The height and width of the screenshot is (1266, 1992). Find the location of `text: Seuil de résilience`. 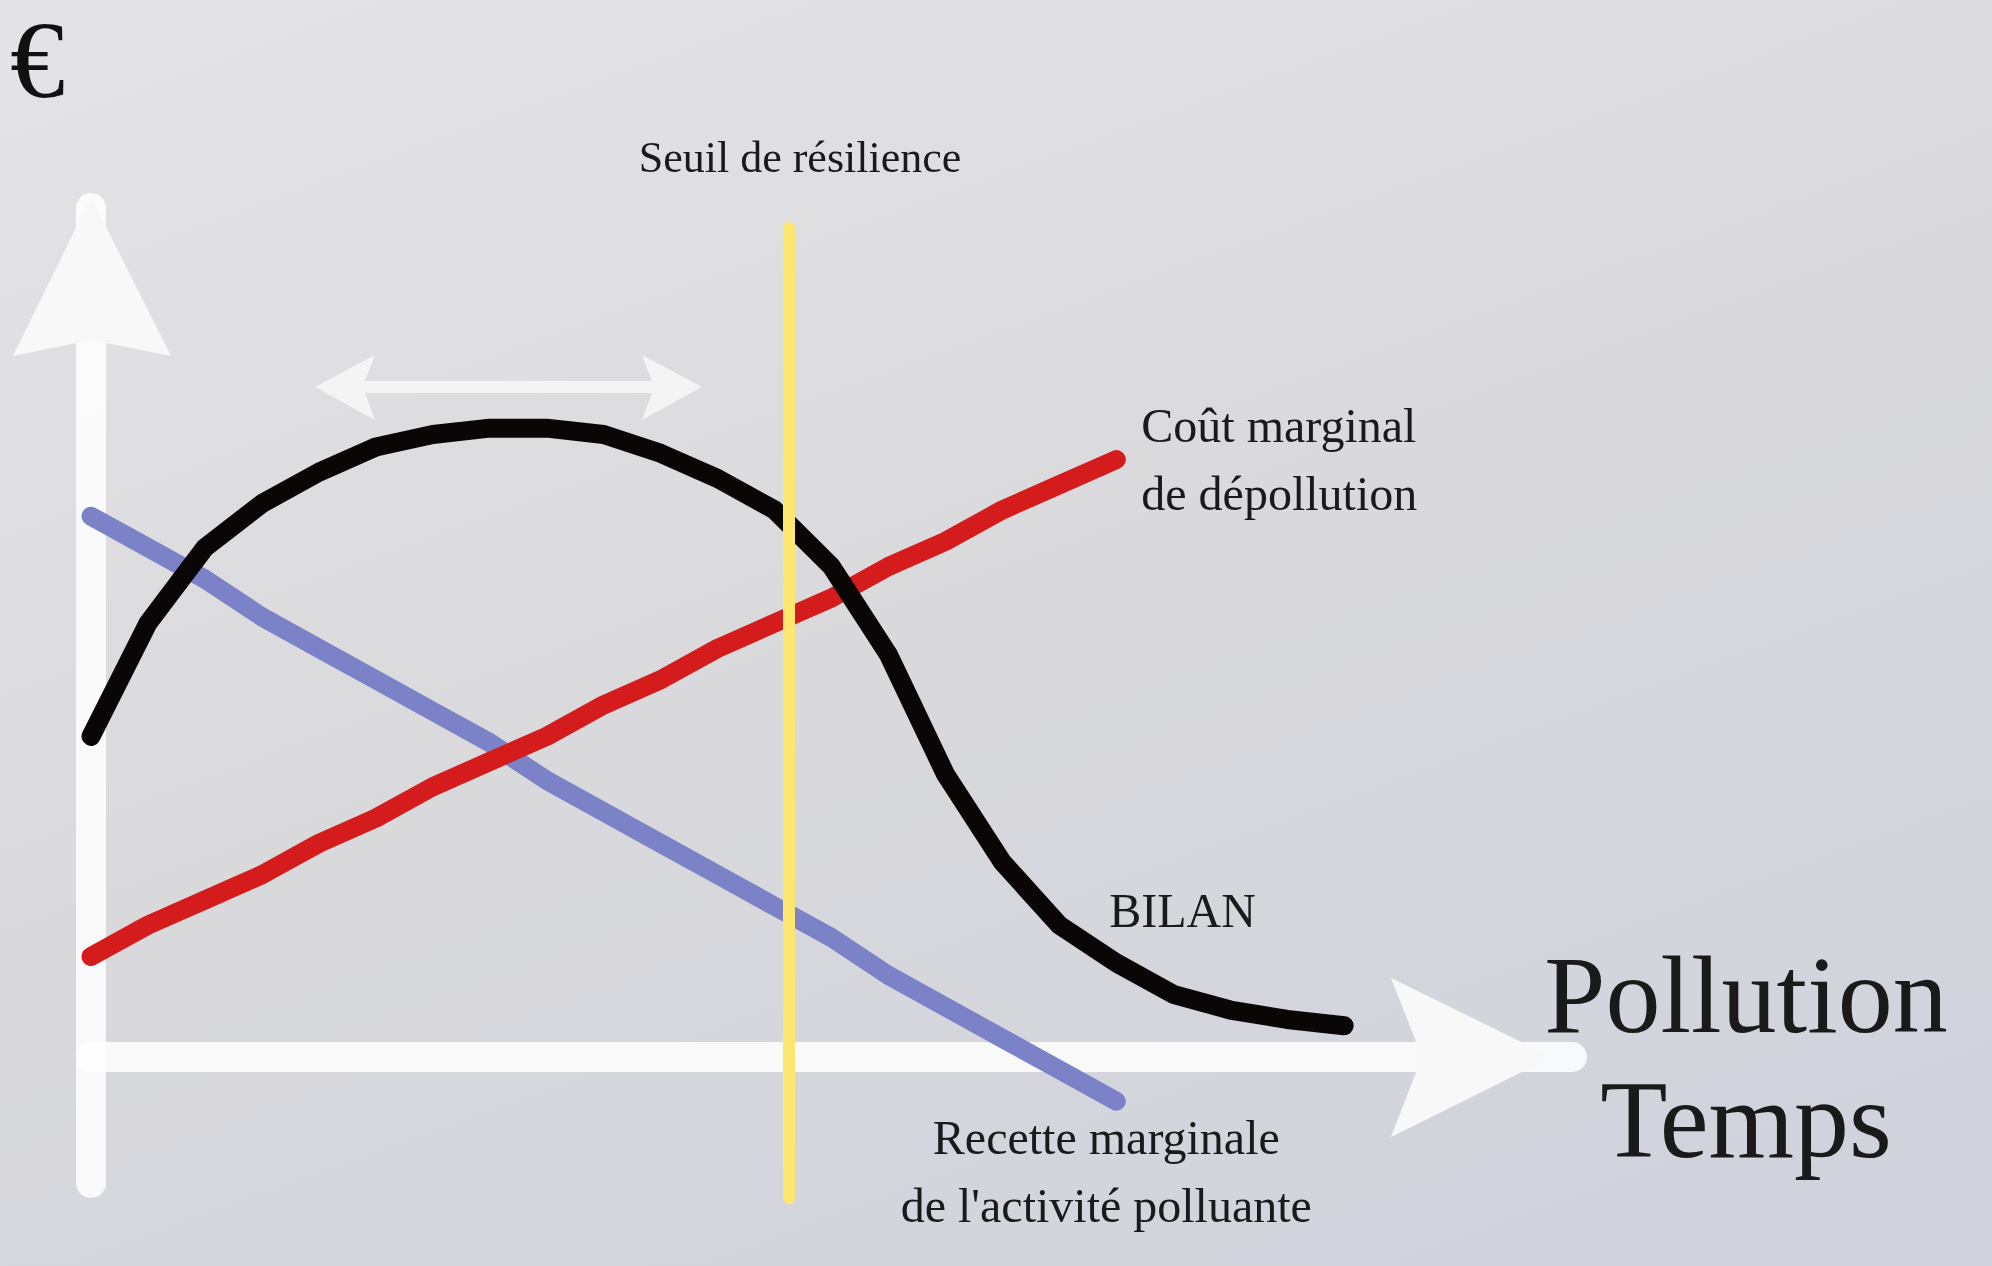

text: Seuil de résilience is located at coordinates (800, 157).